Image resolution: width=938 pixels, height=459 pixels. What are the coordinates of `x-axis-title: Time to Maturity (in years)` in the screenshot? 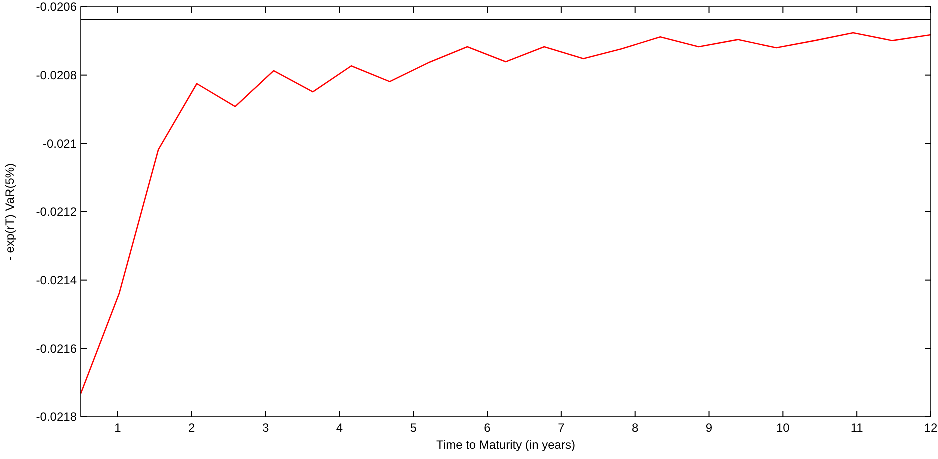 It's located at (506, 445).